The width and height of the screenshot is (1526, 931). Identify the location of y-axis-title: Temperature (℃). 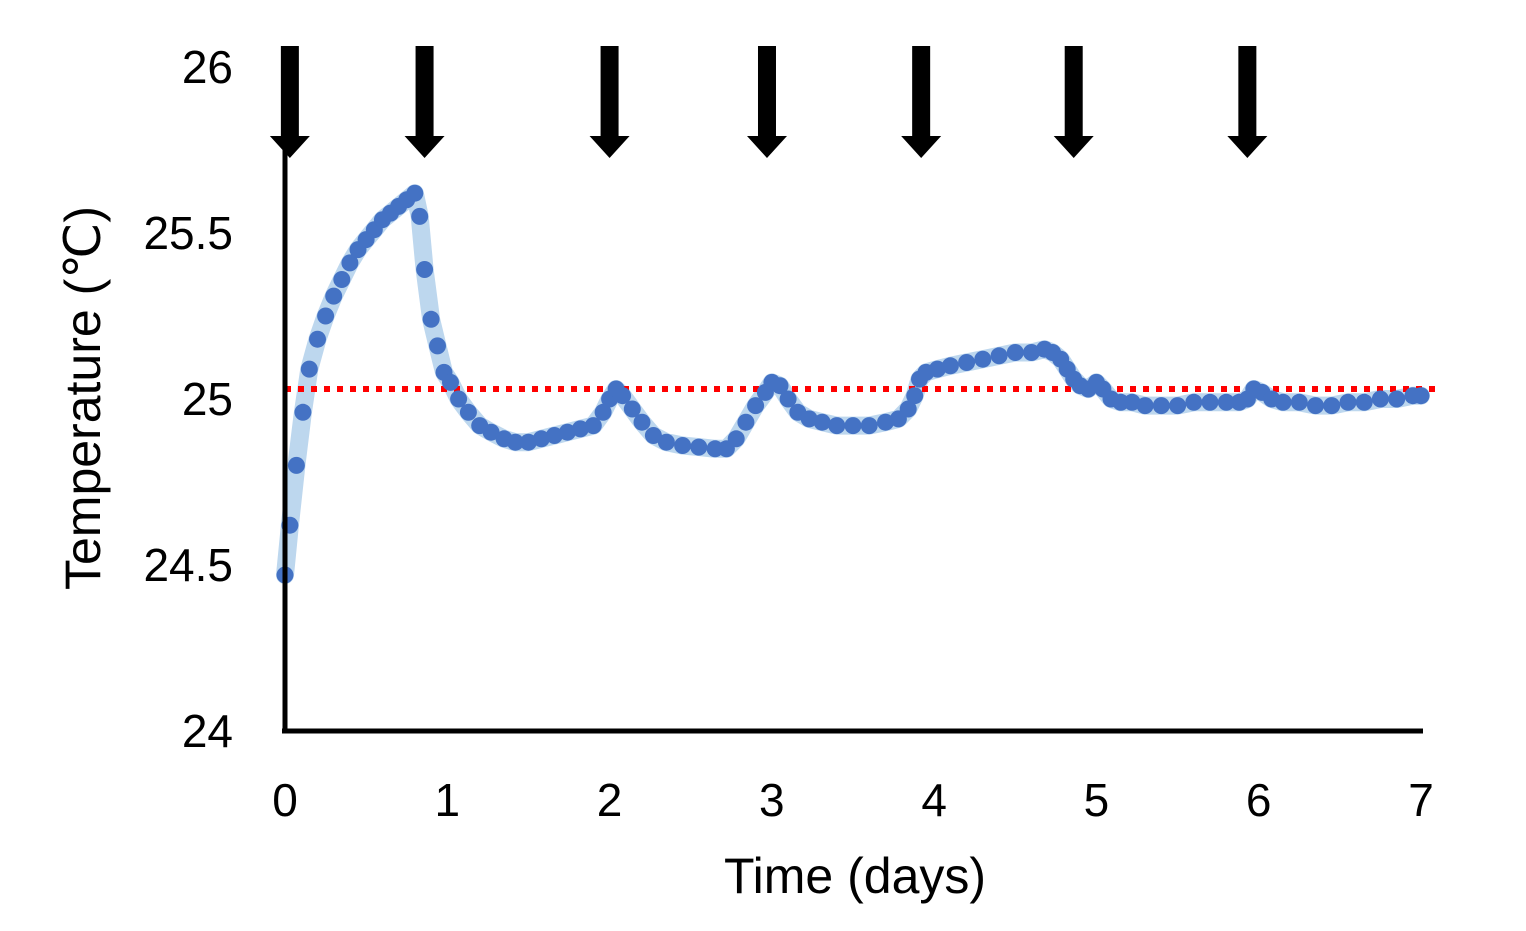
(83, 398).